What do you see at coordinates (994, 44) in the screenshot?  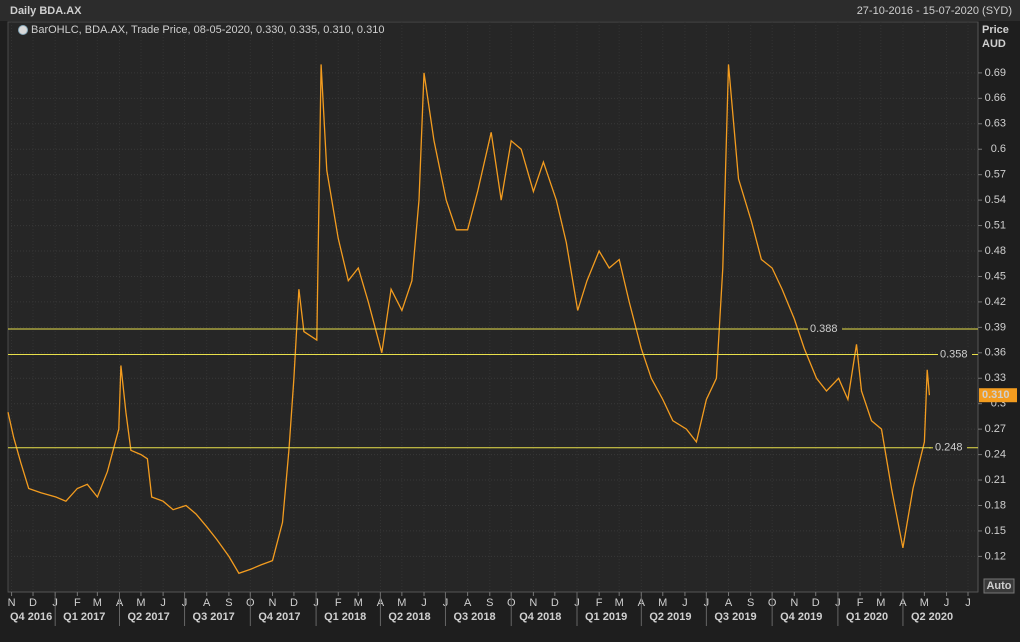 I see `y-axis-unit: AUD` at bounding box center [994, 44].